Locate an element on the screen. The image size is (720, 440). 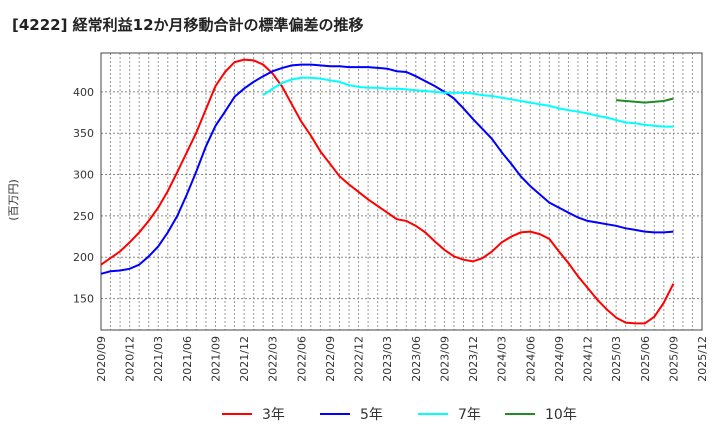
legend-item: 3年 is located at coordinates (253, 415).